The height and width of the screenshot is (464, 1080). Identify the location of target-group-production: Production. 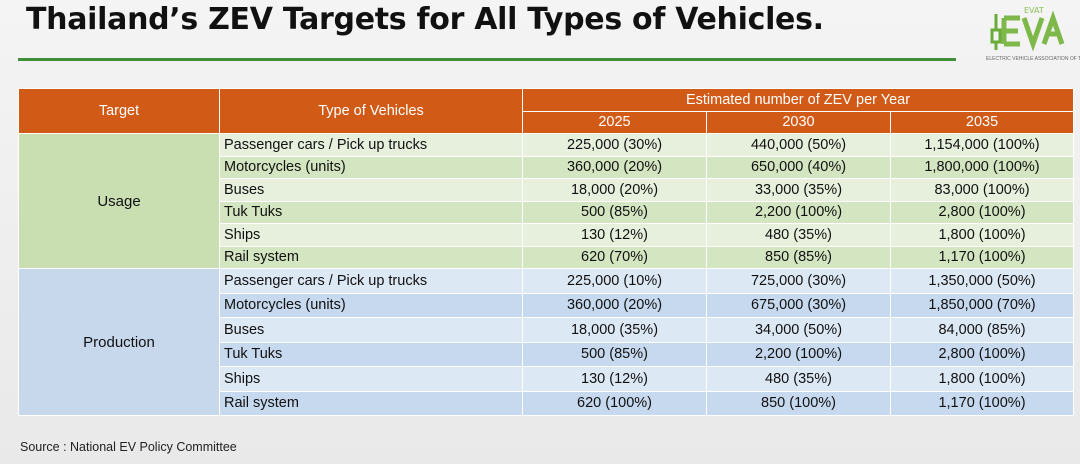
(119, 342).